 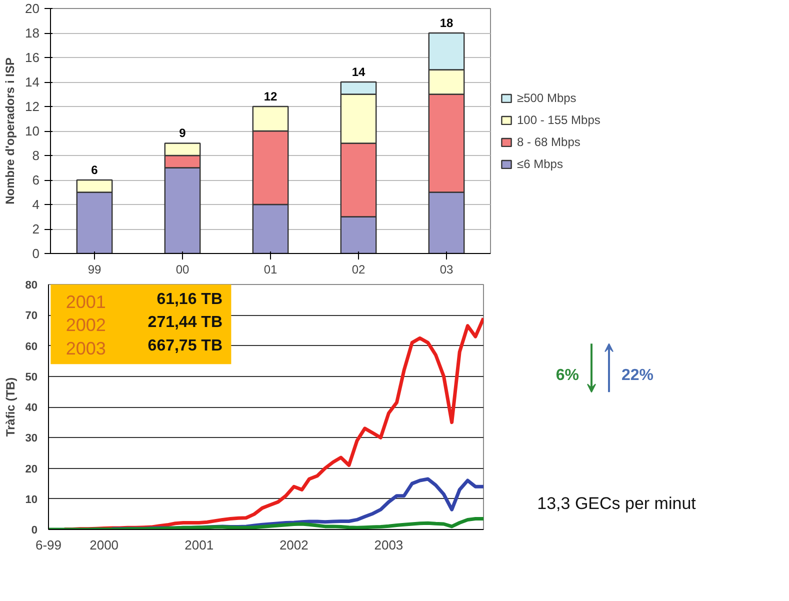 I want to click on y-tick-label: 30, so click(x=31, y=438).